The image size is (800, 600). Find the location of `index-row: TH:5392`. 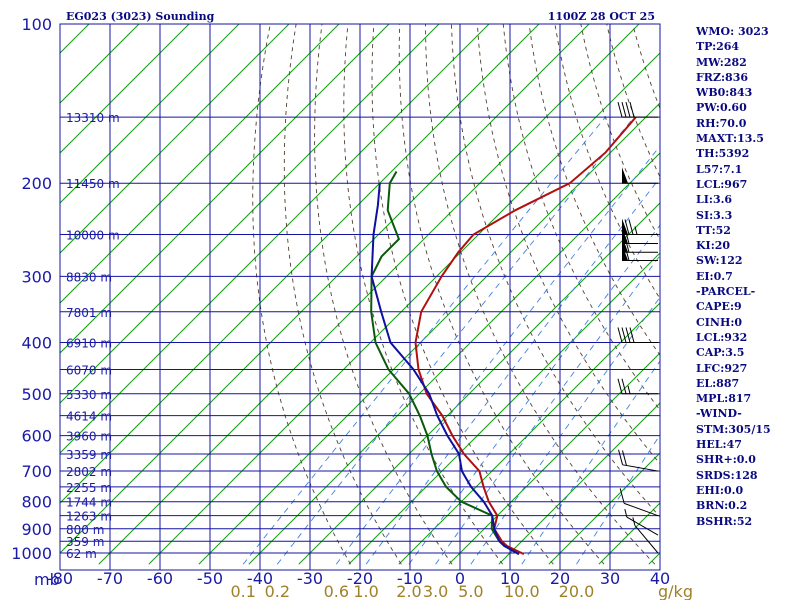

index-row: TH:5392 is located at coordinates (723, 154).